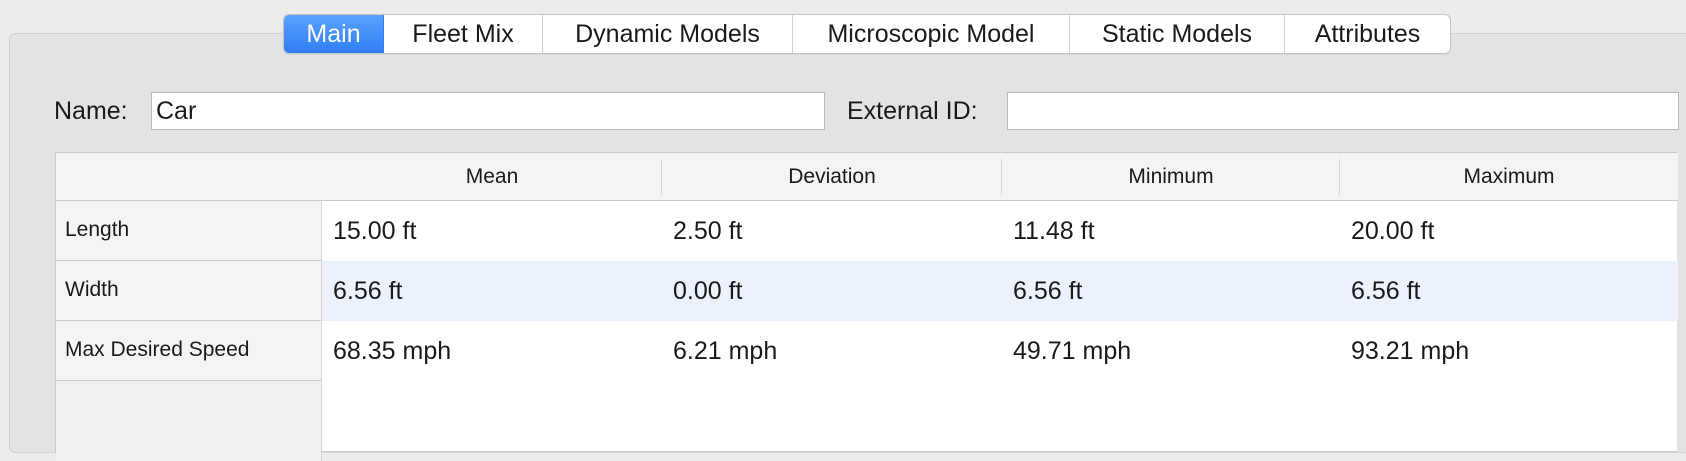  Describe the element at coordinates (392, 351) in the screenshot. I see `cell-speed-mean: 68.35 mph` at that location.